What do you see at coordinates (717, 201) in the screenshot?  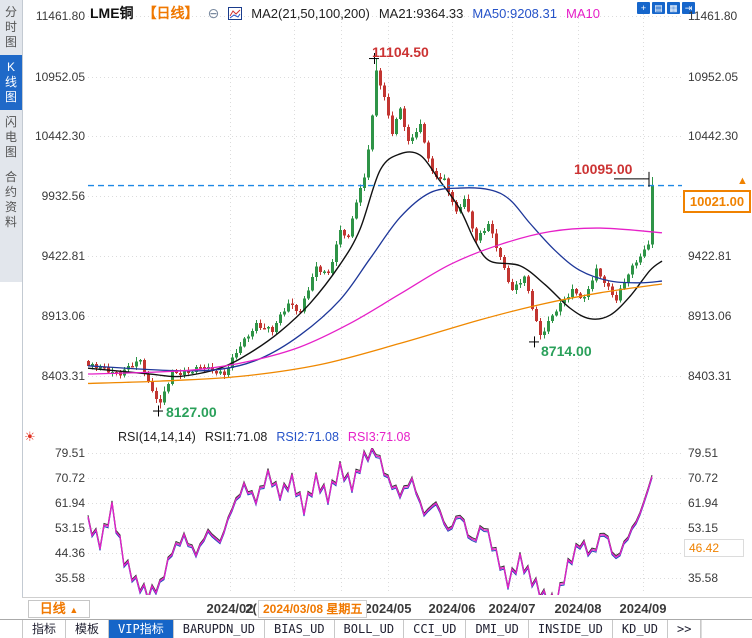 I see `latest-price-tag: 10021.00` at bounding box center [717, 201].